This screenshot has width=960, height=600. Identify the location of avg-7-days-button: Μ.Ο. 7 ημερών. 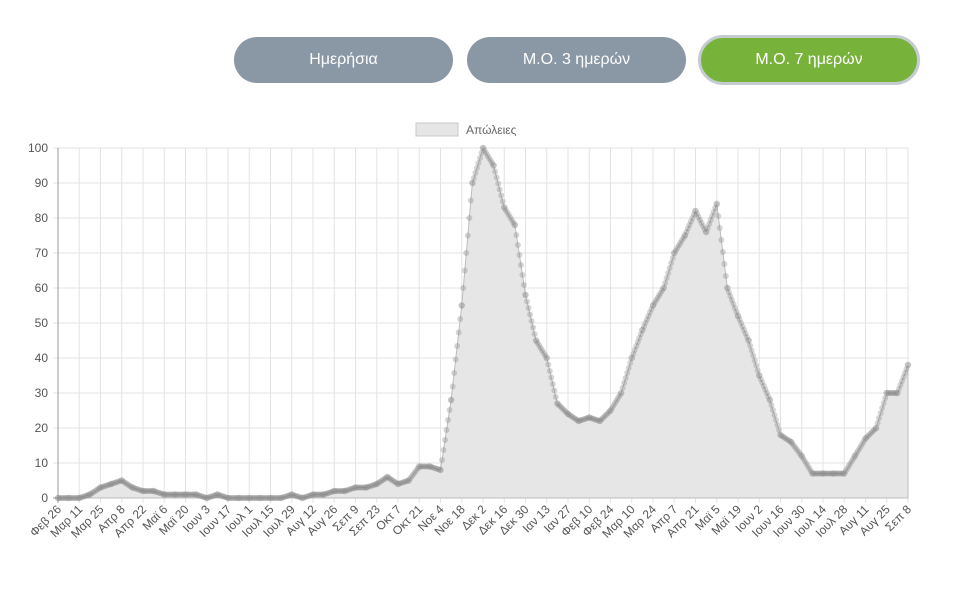
(809, 60).